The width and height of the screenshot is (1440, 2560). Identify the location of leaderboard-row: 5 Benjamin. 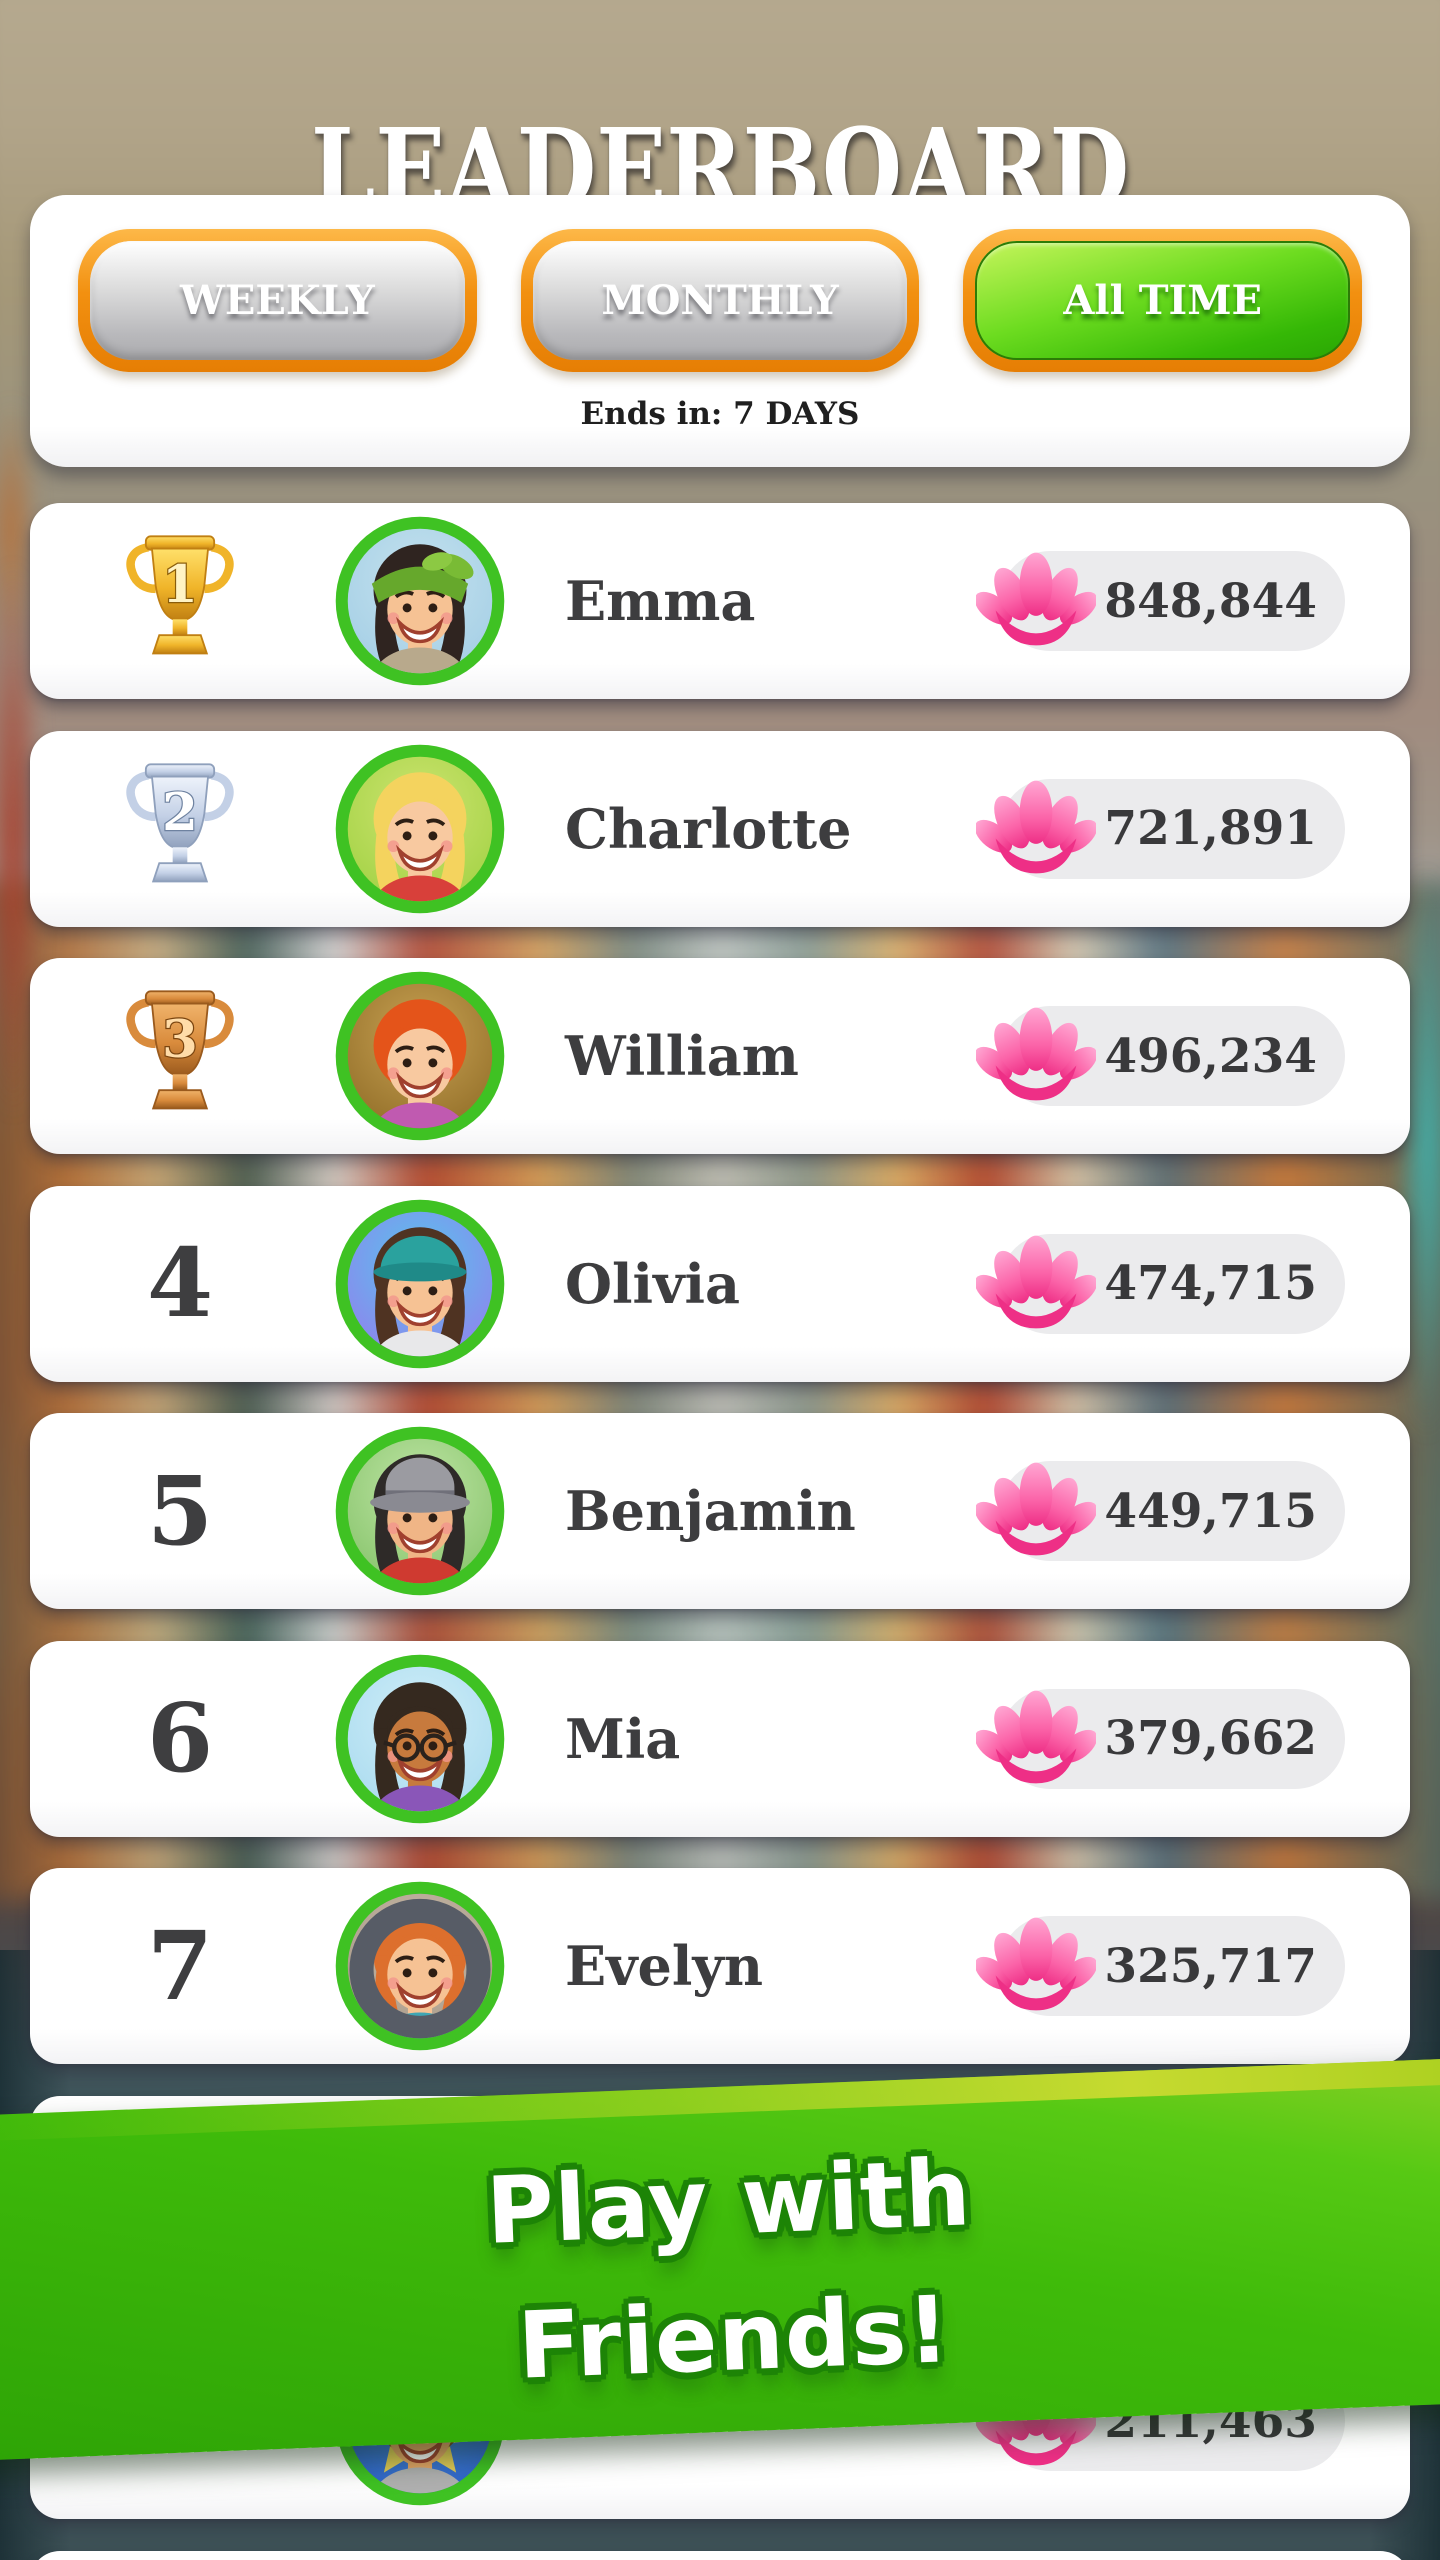
(720, 1511).